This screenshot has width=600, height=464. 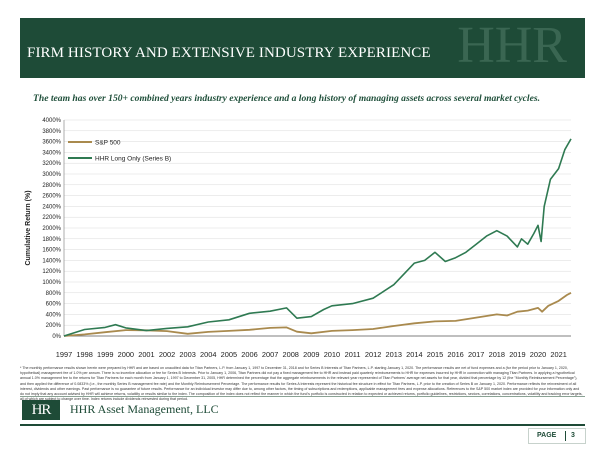 I want to click on page-indicator: PAGE 3, so click(x=557, y=436).